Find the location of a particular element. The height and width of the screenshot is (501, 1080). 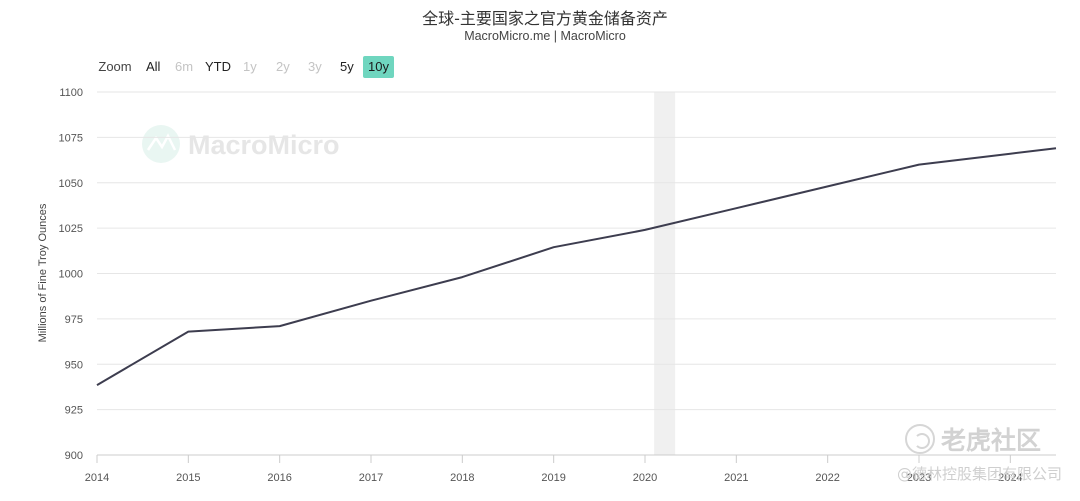

macromicro-watermark: MacroMicro is located at coordinates (241, 144).